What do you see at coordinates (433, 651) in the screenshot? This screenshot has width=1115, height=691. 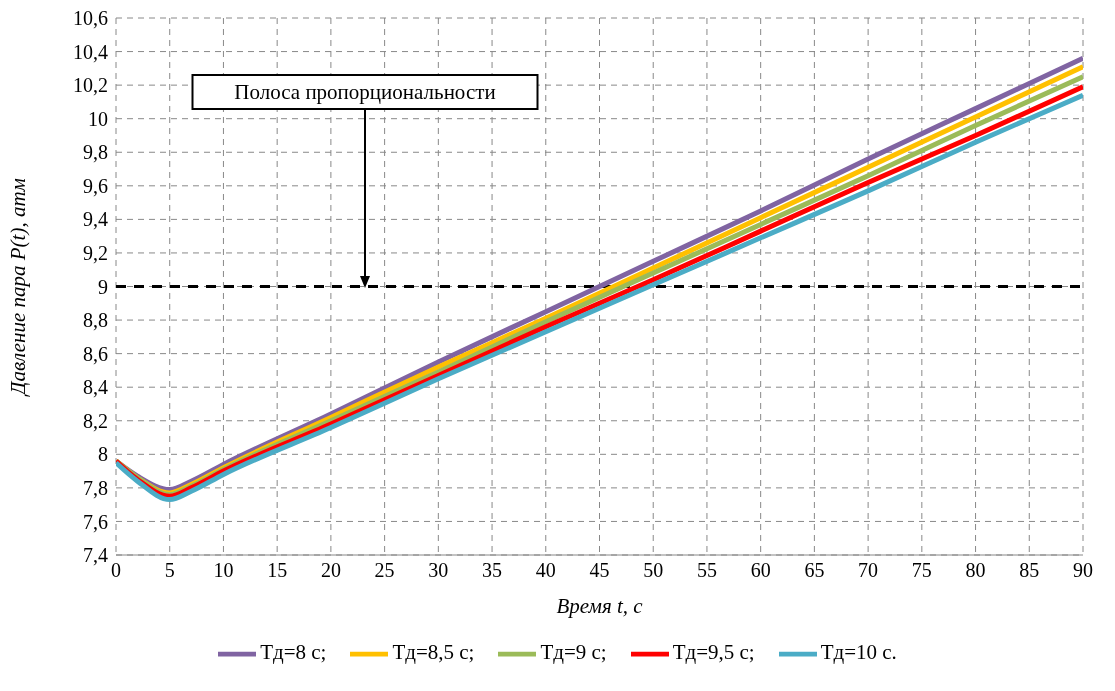 I see `legend-label: Тд=8,5 с;` at bounding box center [433, 651].